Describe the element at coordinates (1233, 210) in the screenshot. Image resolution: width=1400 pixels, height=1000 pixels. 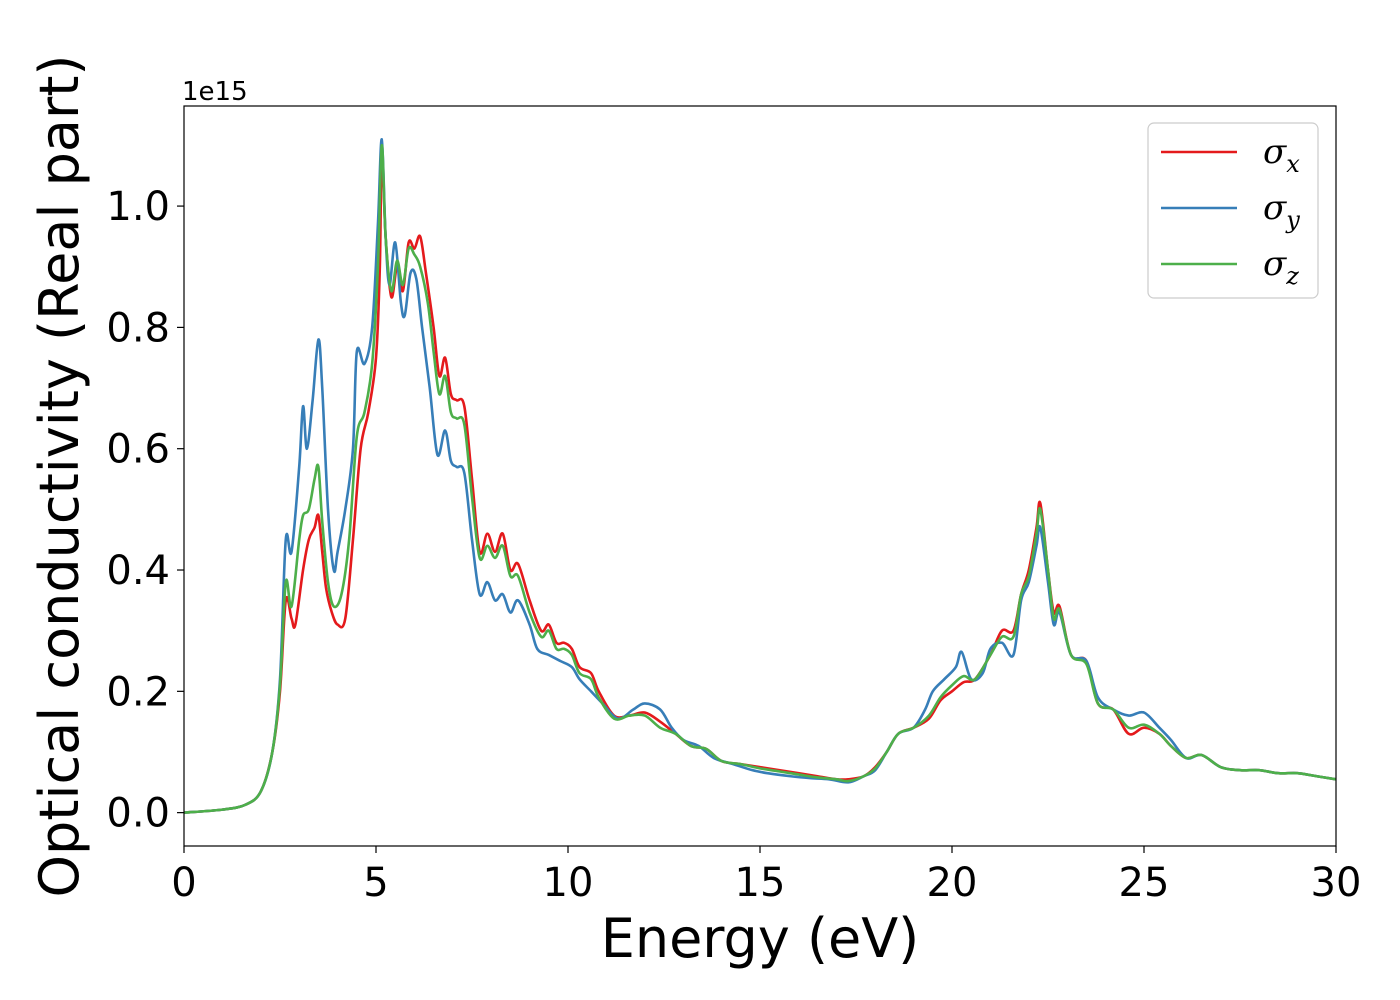
I see `legend-frame` at that location.